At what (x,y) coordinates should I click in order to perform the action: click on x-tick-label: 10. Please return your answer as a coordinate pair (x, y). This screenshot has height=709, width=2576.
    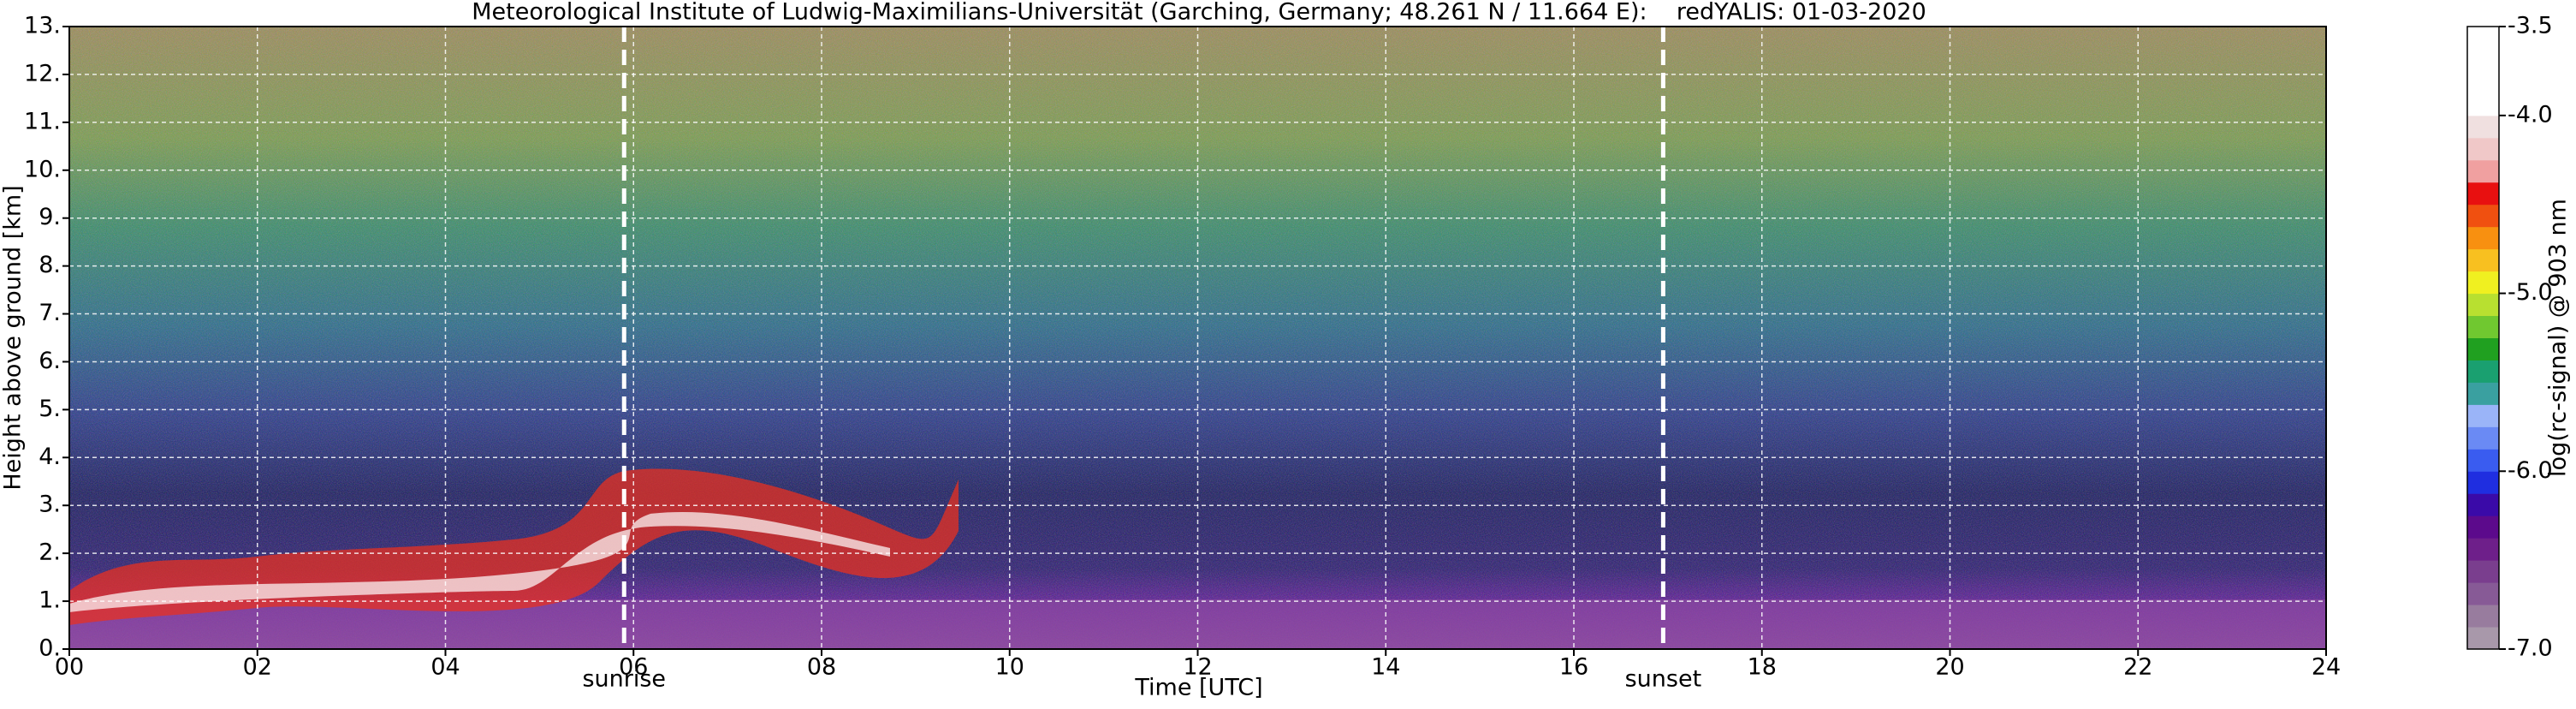
    Looking at the image, I should click on (1009, 667).